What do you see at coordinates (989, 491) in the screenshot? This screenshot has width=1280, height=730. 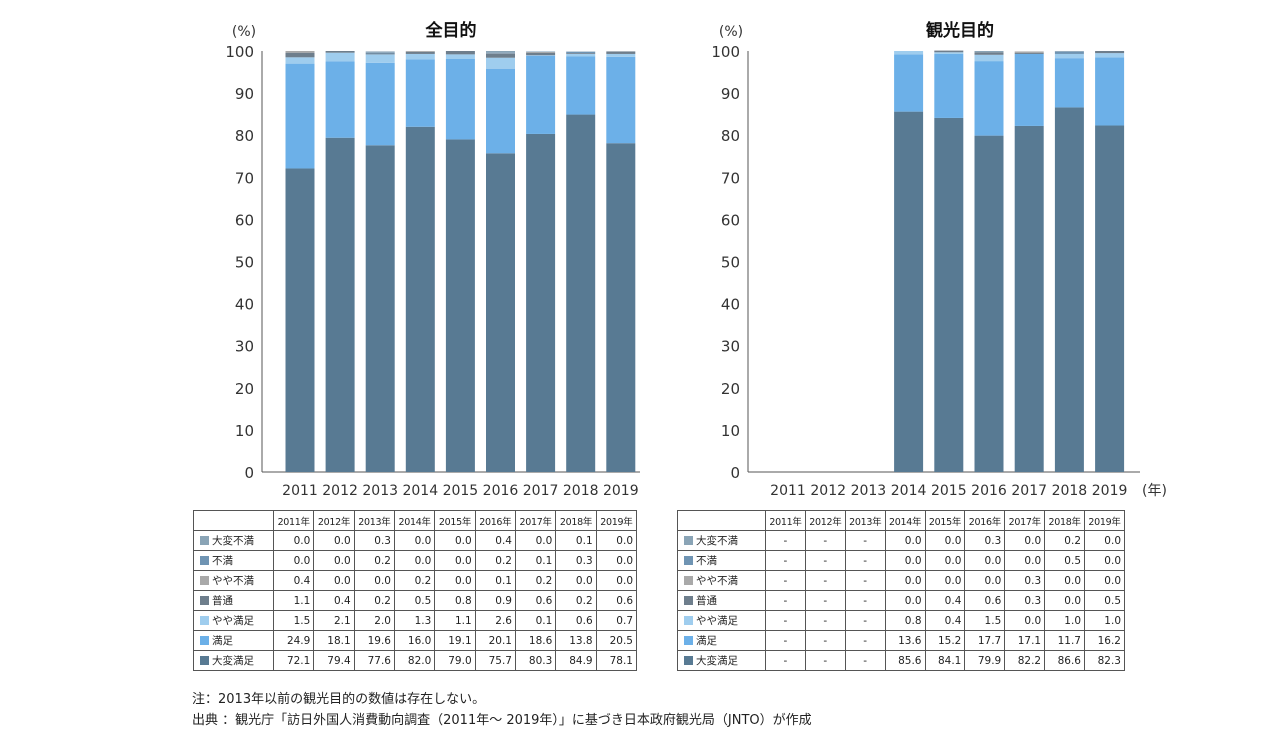 I see `x-tick-label: 2016` at bounding box center [989, 491].